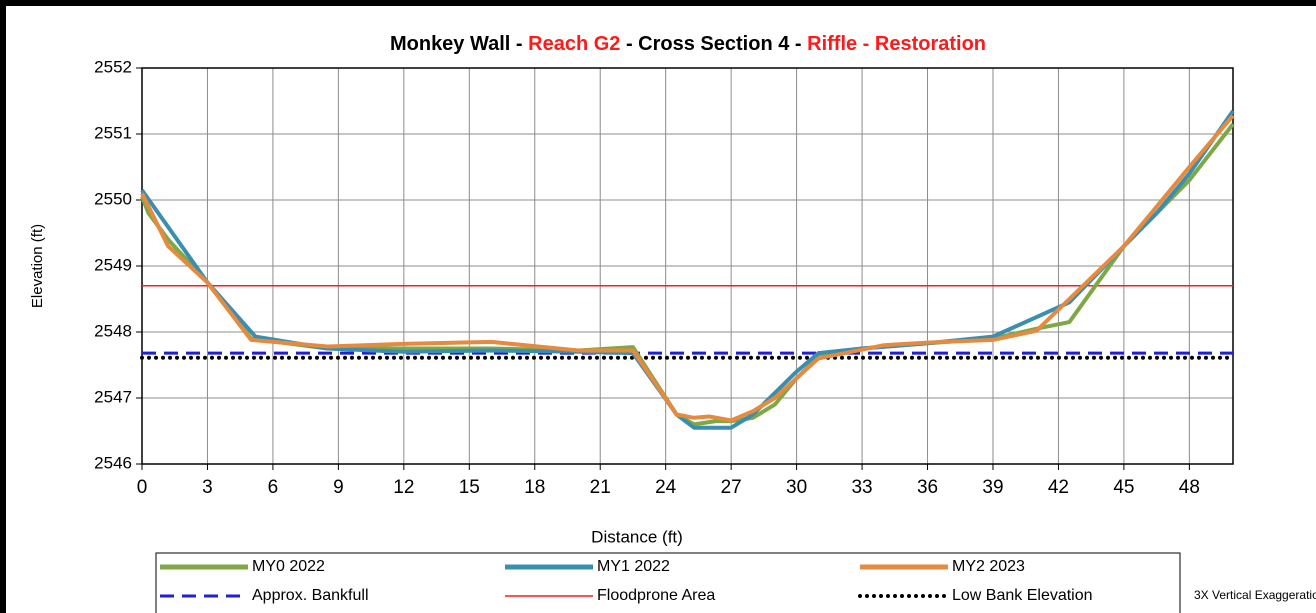  I want to click on y-tick-label: 2548, so click(113, 330).